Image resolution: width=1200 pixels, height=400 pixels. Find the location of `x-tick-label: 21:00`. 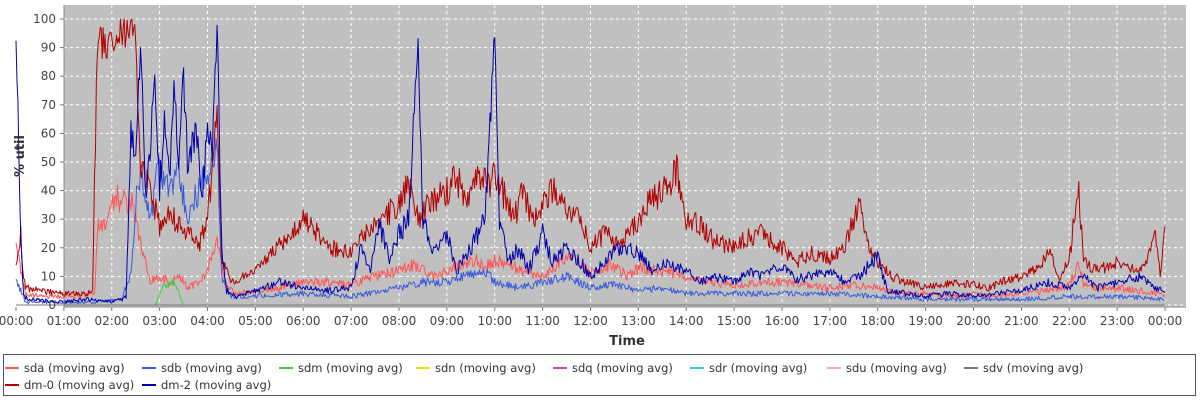

x-tick-label: 21:00 is located at coordinates (1021, 321).